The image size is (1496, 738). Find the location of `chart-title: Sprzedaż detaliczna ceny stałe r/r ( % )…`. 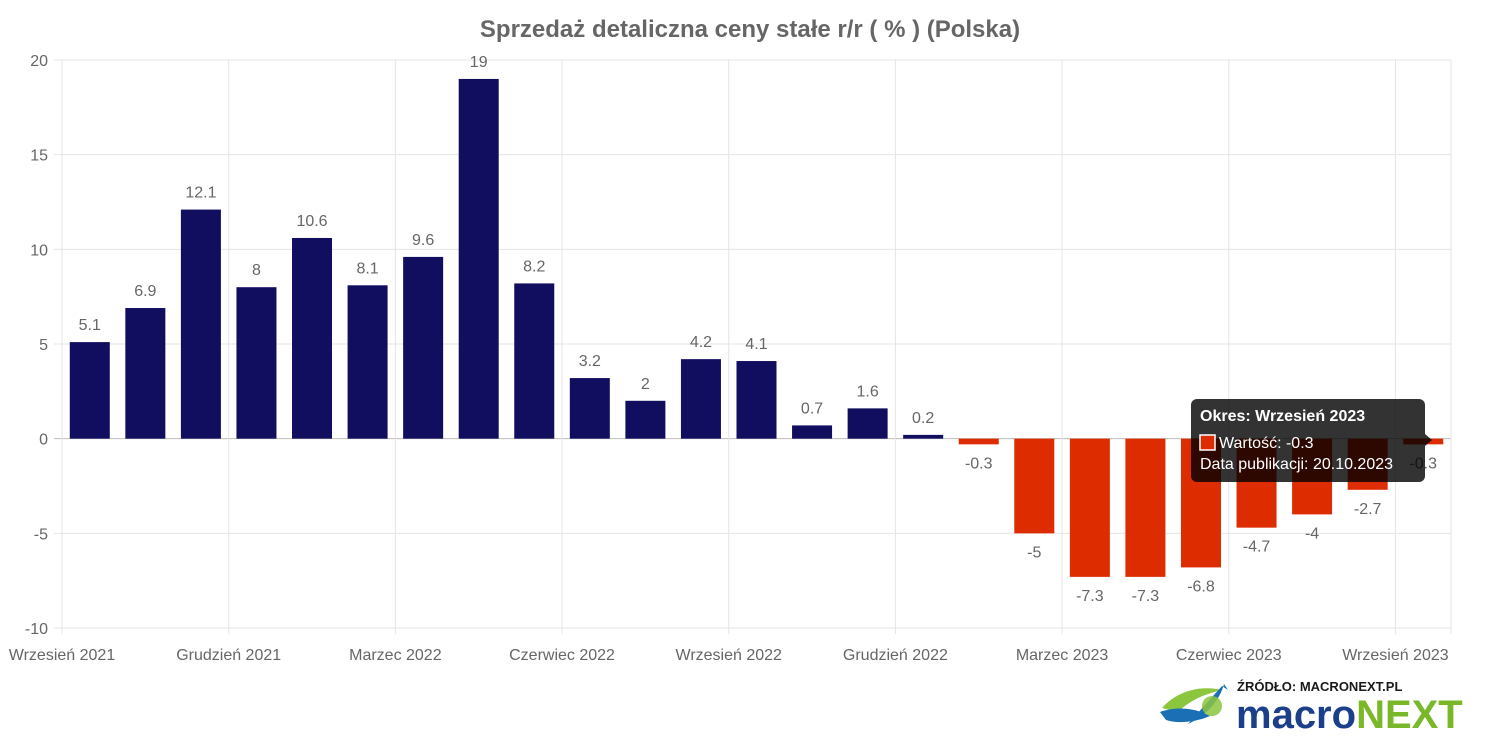

chart-title: Sprzedaż detaliczna ceny stałe r/r ( % )… is located at coordinates (750, 29).